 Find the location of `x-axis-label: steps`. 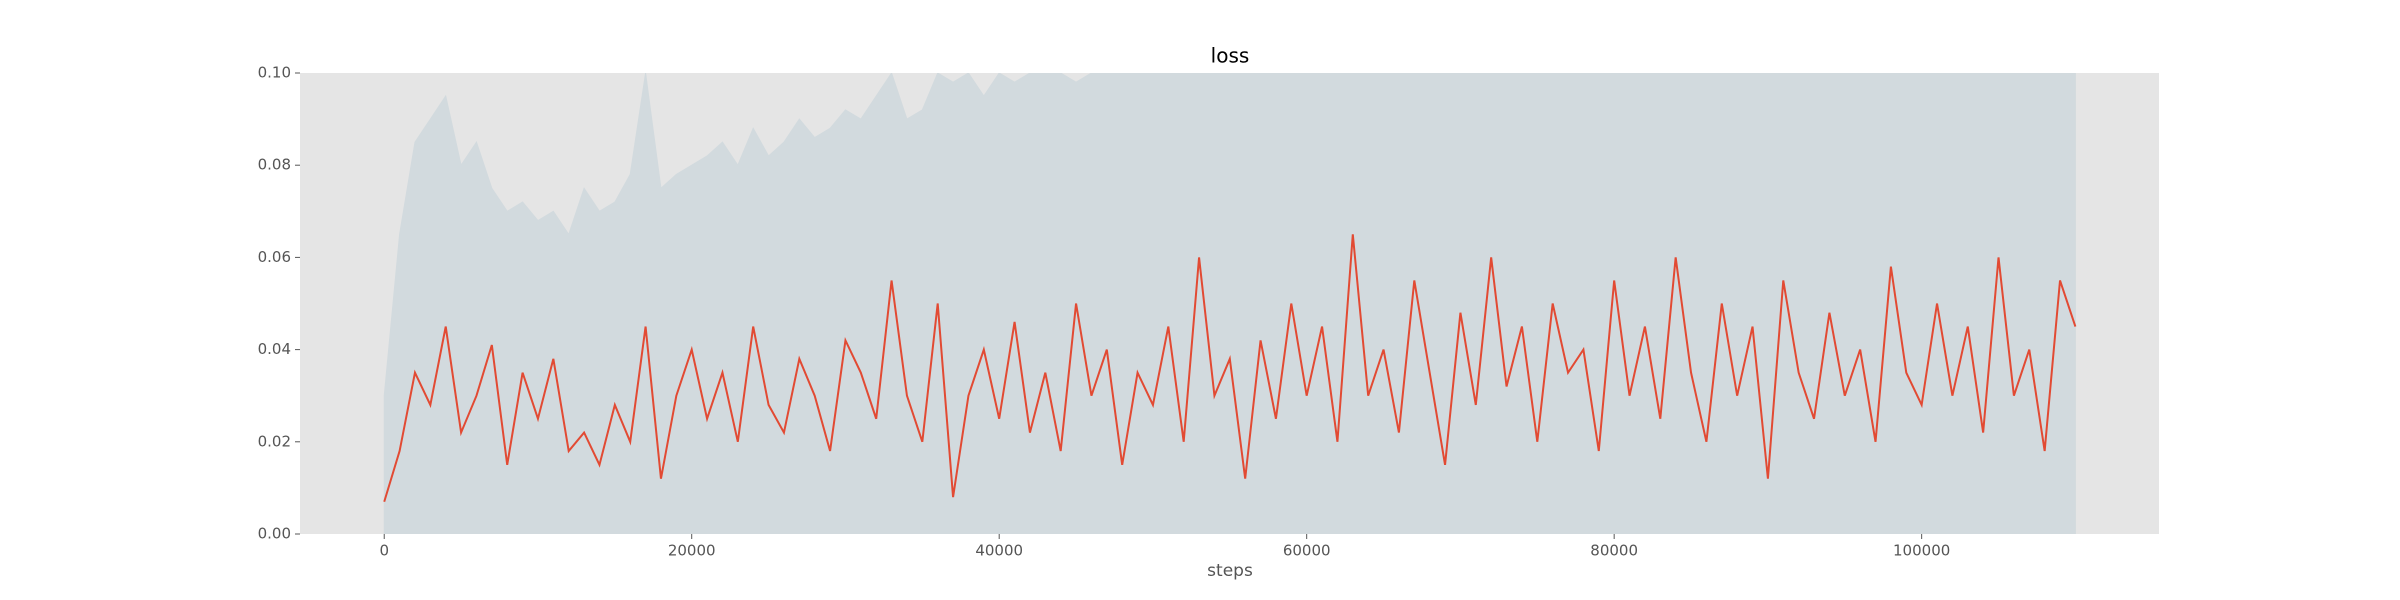

x-axis-label: steps is located at coordinates (1230, 571).